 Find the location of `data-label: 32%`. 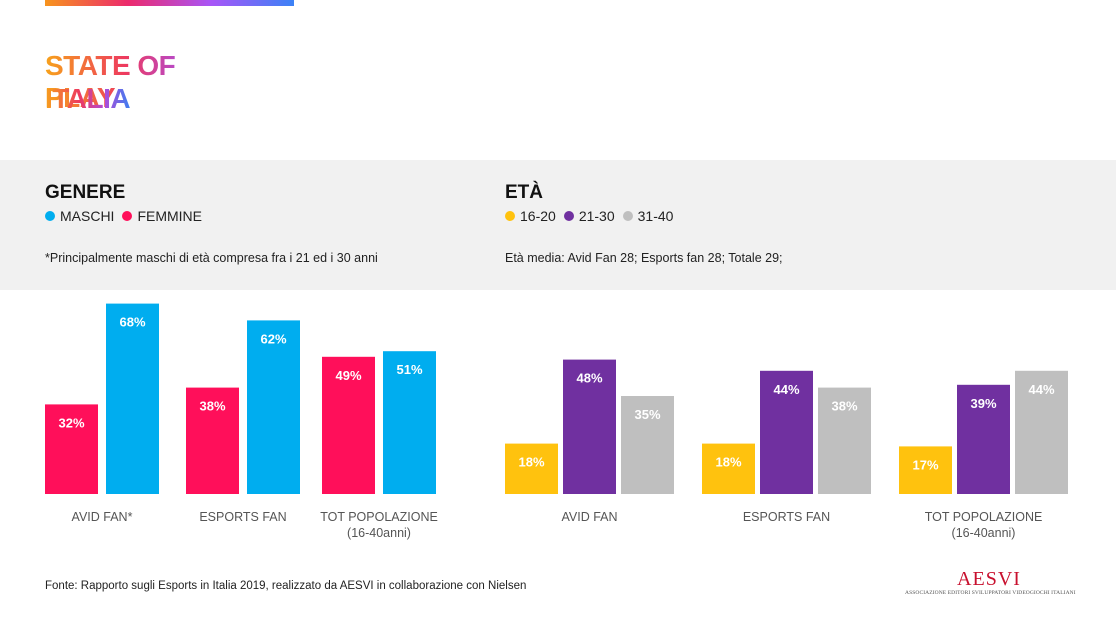

data-label: 32% is located at coordinates (71, 422).